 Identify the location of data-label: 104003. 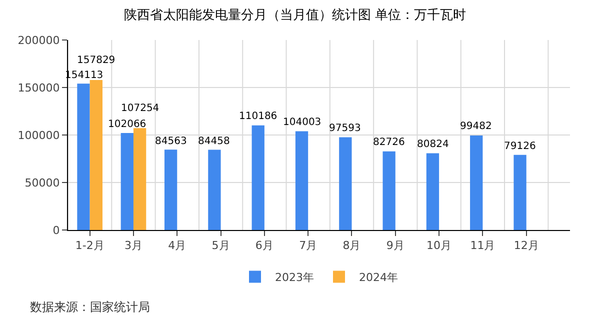
(302, 122).